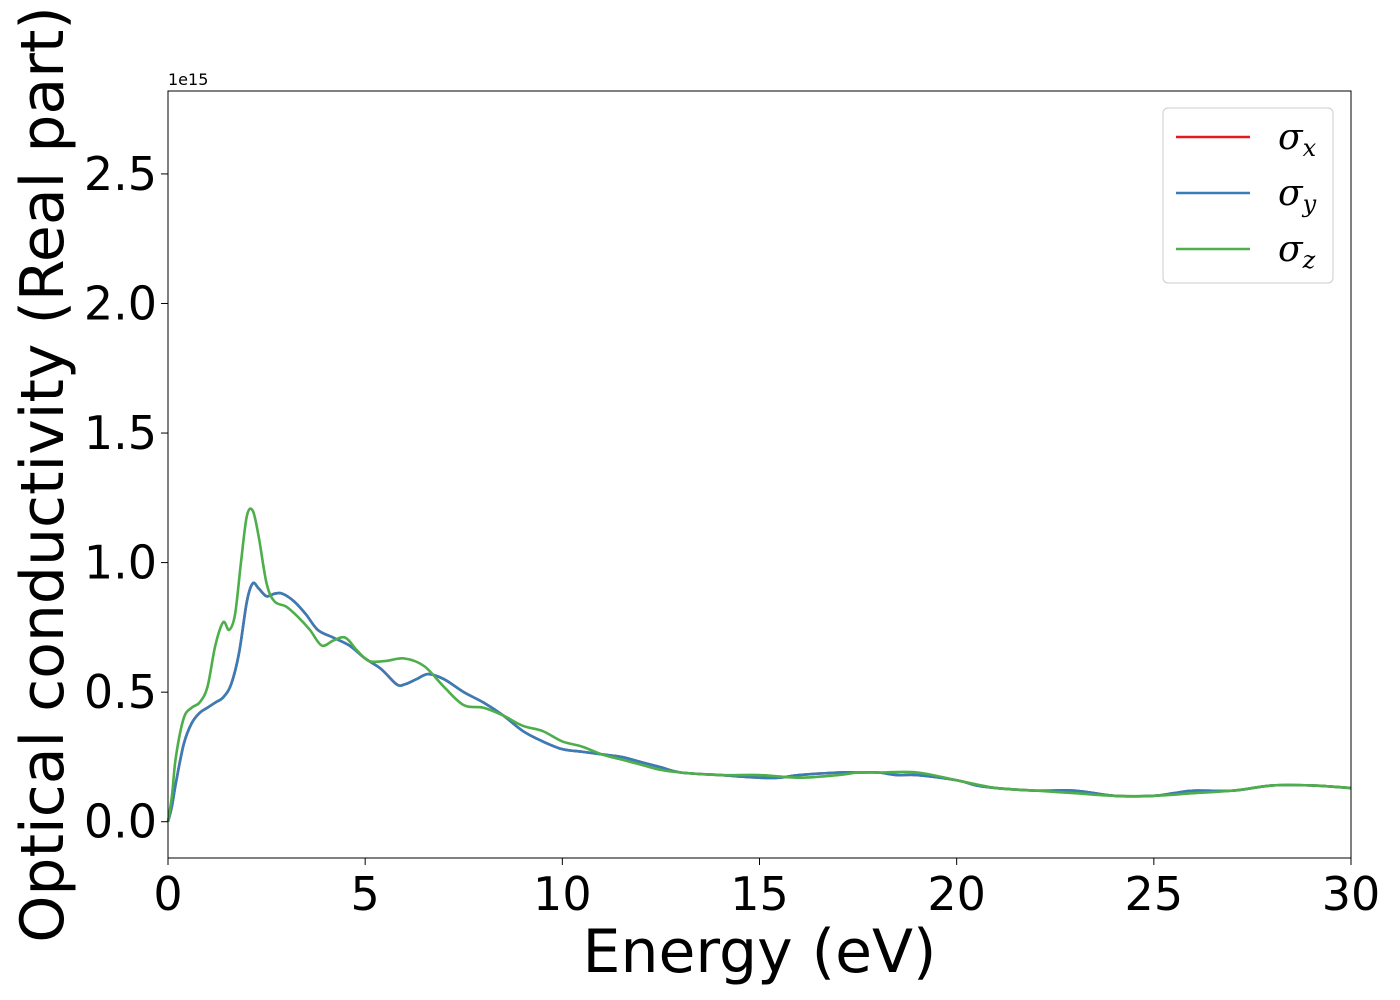 The width and height of the screenshot is (1400, 1000). Describe the element at coordinates (1351, 894) in the screenshot. I see `x-tick-label: 30` at that location.